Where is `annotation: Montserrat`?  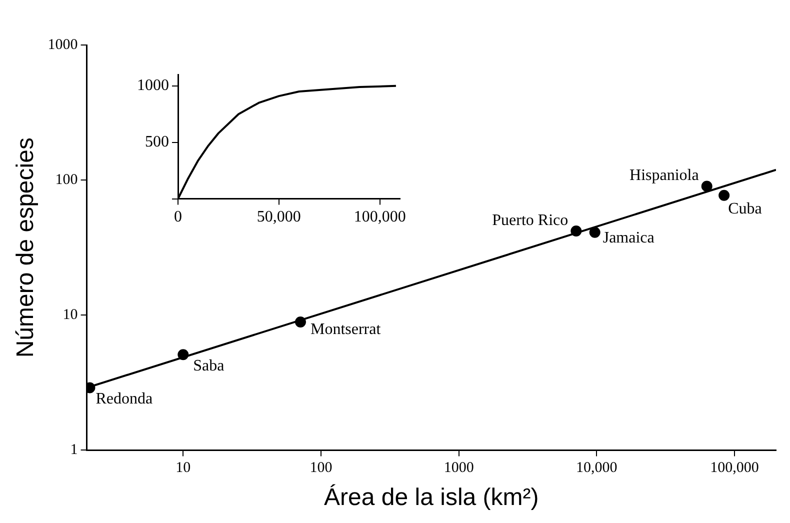
annotation: Montserrat is located at coordinates (346, 329).